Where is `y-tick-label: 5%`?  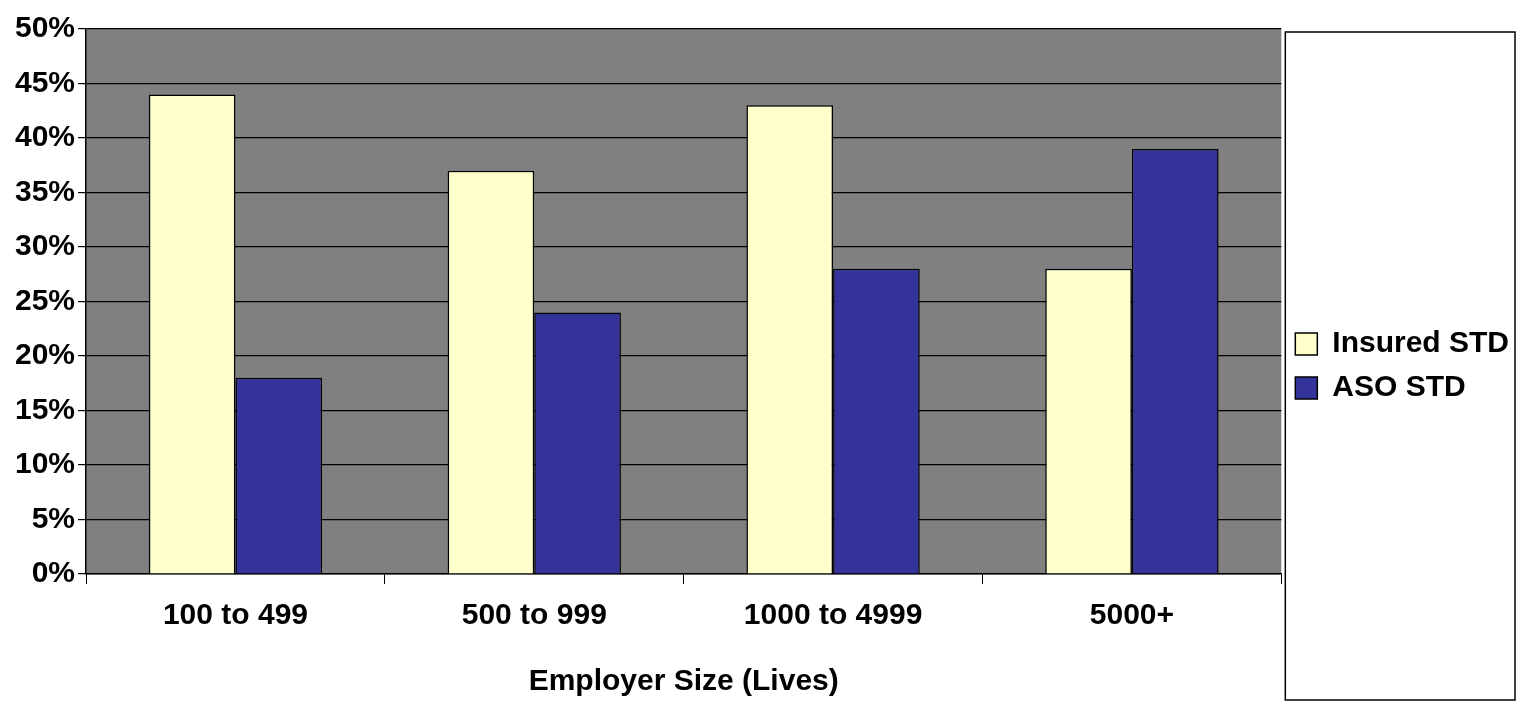 y-tick-label: 5% is located at coordinates (53, 517).